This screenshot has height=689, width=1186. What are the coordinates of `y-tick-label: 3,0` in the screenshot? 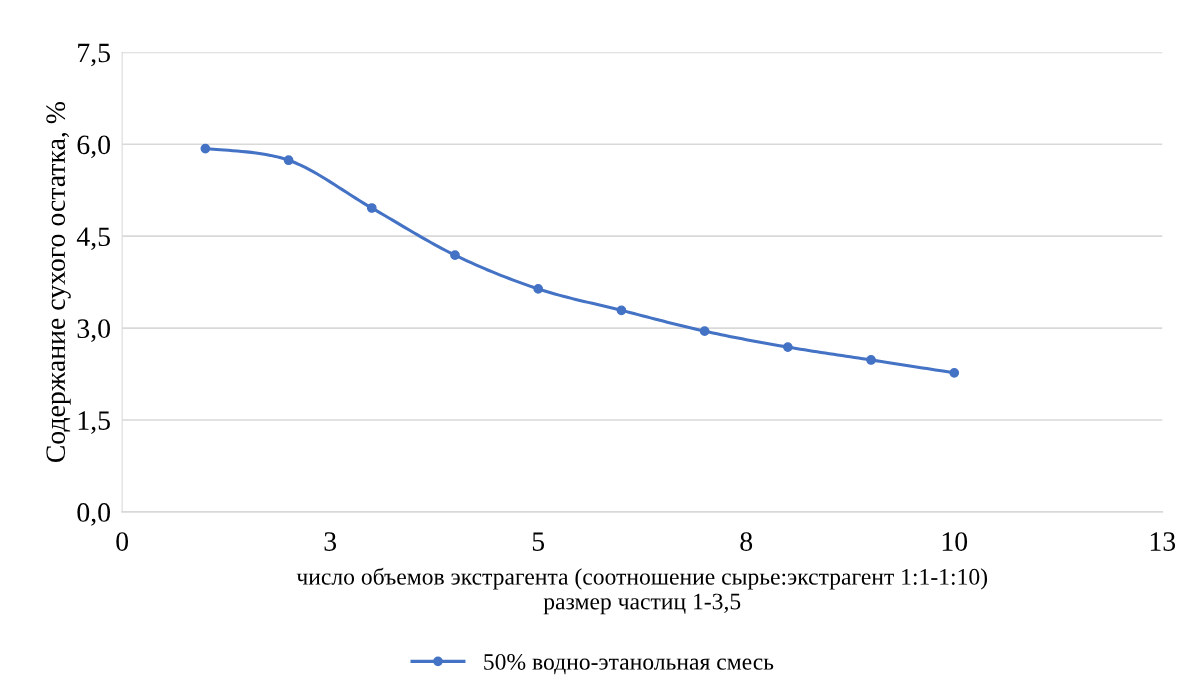 It's located at (93, 331).